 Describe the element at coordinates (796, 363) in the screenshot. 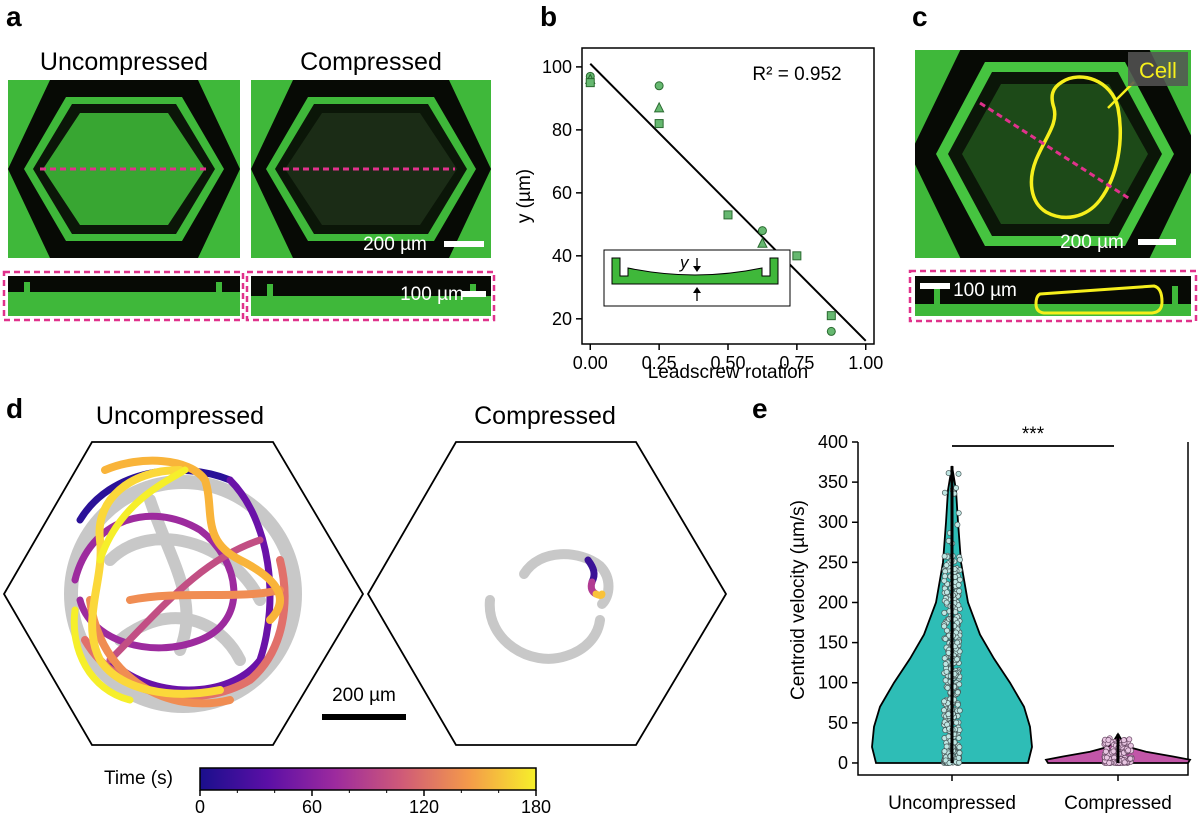

I see `plot-b-xtick-label: 0.75` at that location.